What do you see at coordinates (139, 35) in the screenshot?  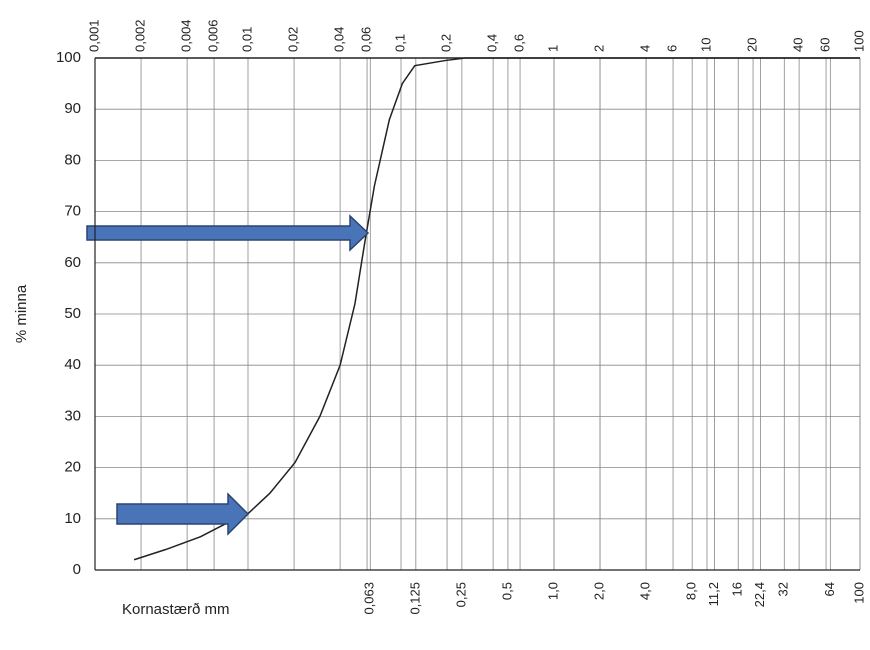 I see `x-tick-label-top: 0,002` at bounding box center [139, 35].